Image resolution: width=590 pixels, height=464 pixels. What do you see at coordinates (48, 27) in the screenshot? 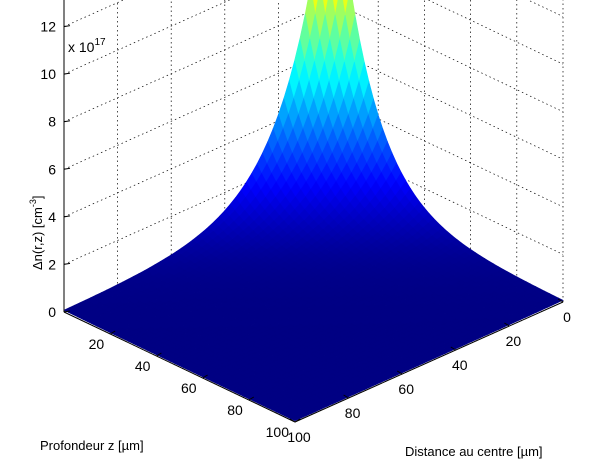
I see `z-tick-label: 12` at bounding box center [48, 27].